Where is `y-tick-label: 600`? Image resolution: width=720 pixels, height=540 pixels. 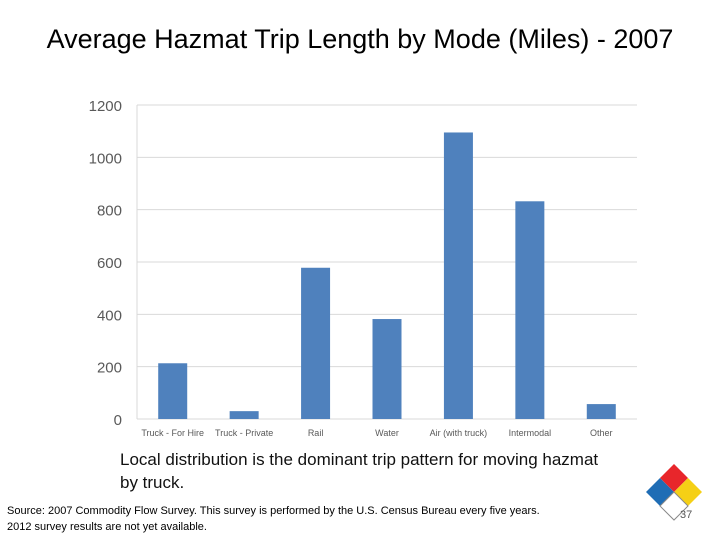 y-tick-label: 600 is located at coordinates (109, 263).